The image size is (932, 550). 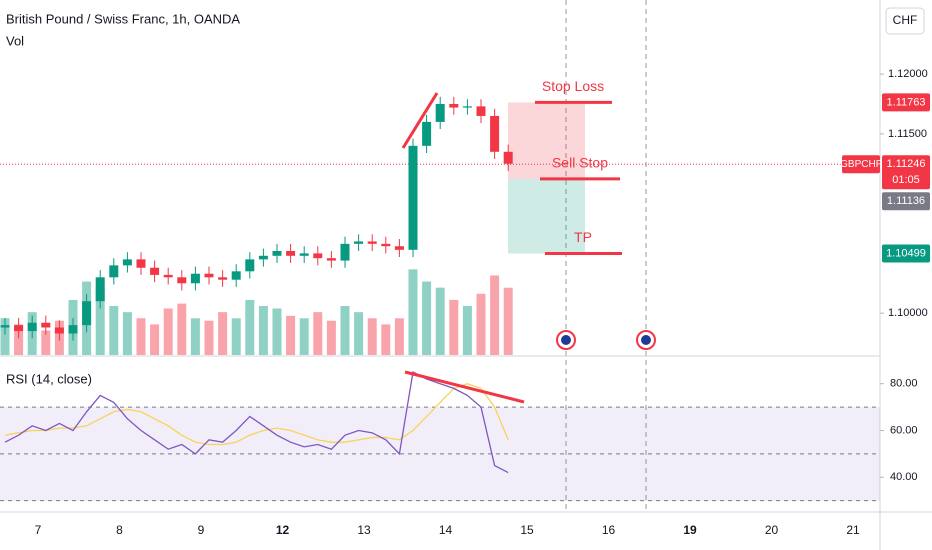 What do you see at coordinates (904, 430) in the screenshot?
I see `rsi-tick-label: 60.00` at bounding box center [904, 430].